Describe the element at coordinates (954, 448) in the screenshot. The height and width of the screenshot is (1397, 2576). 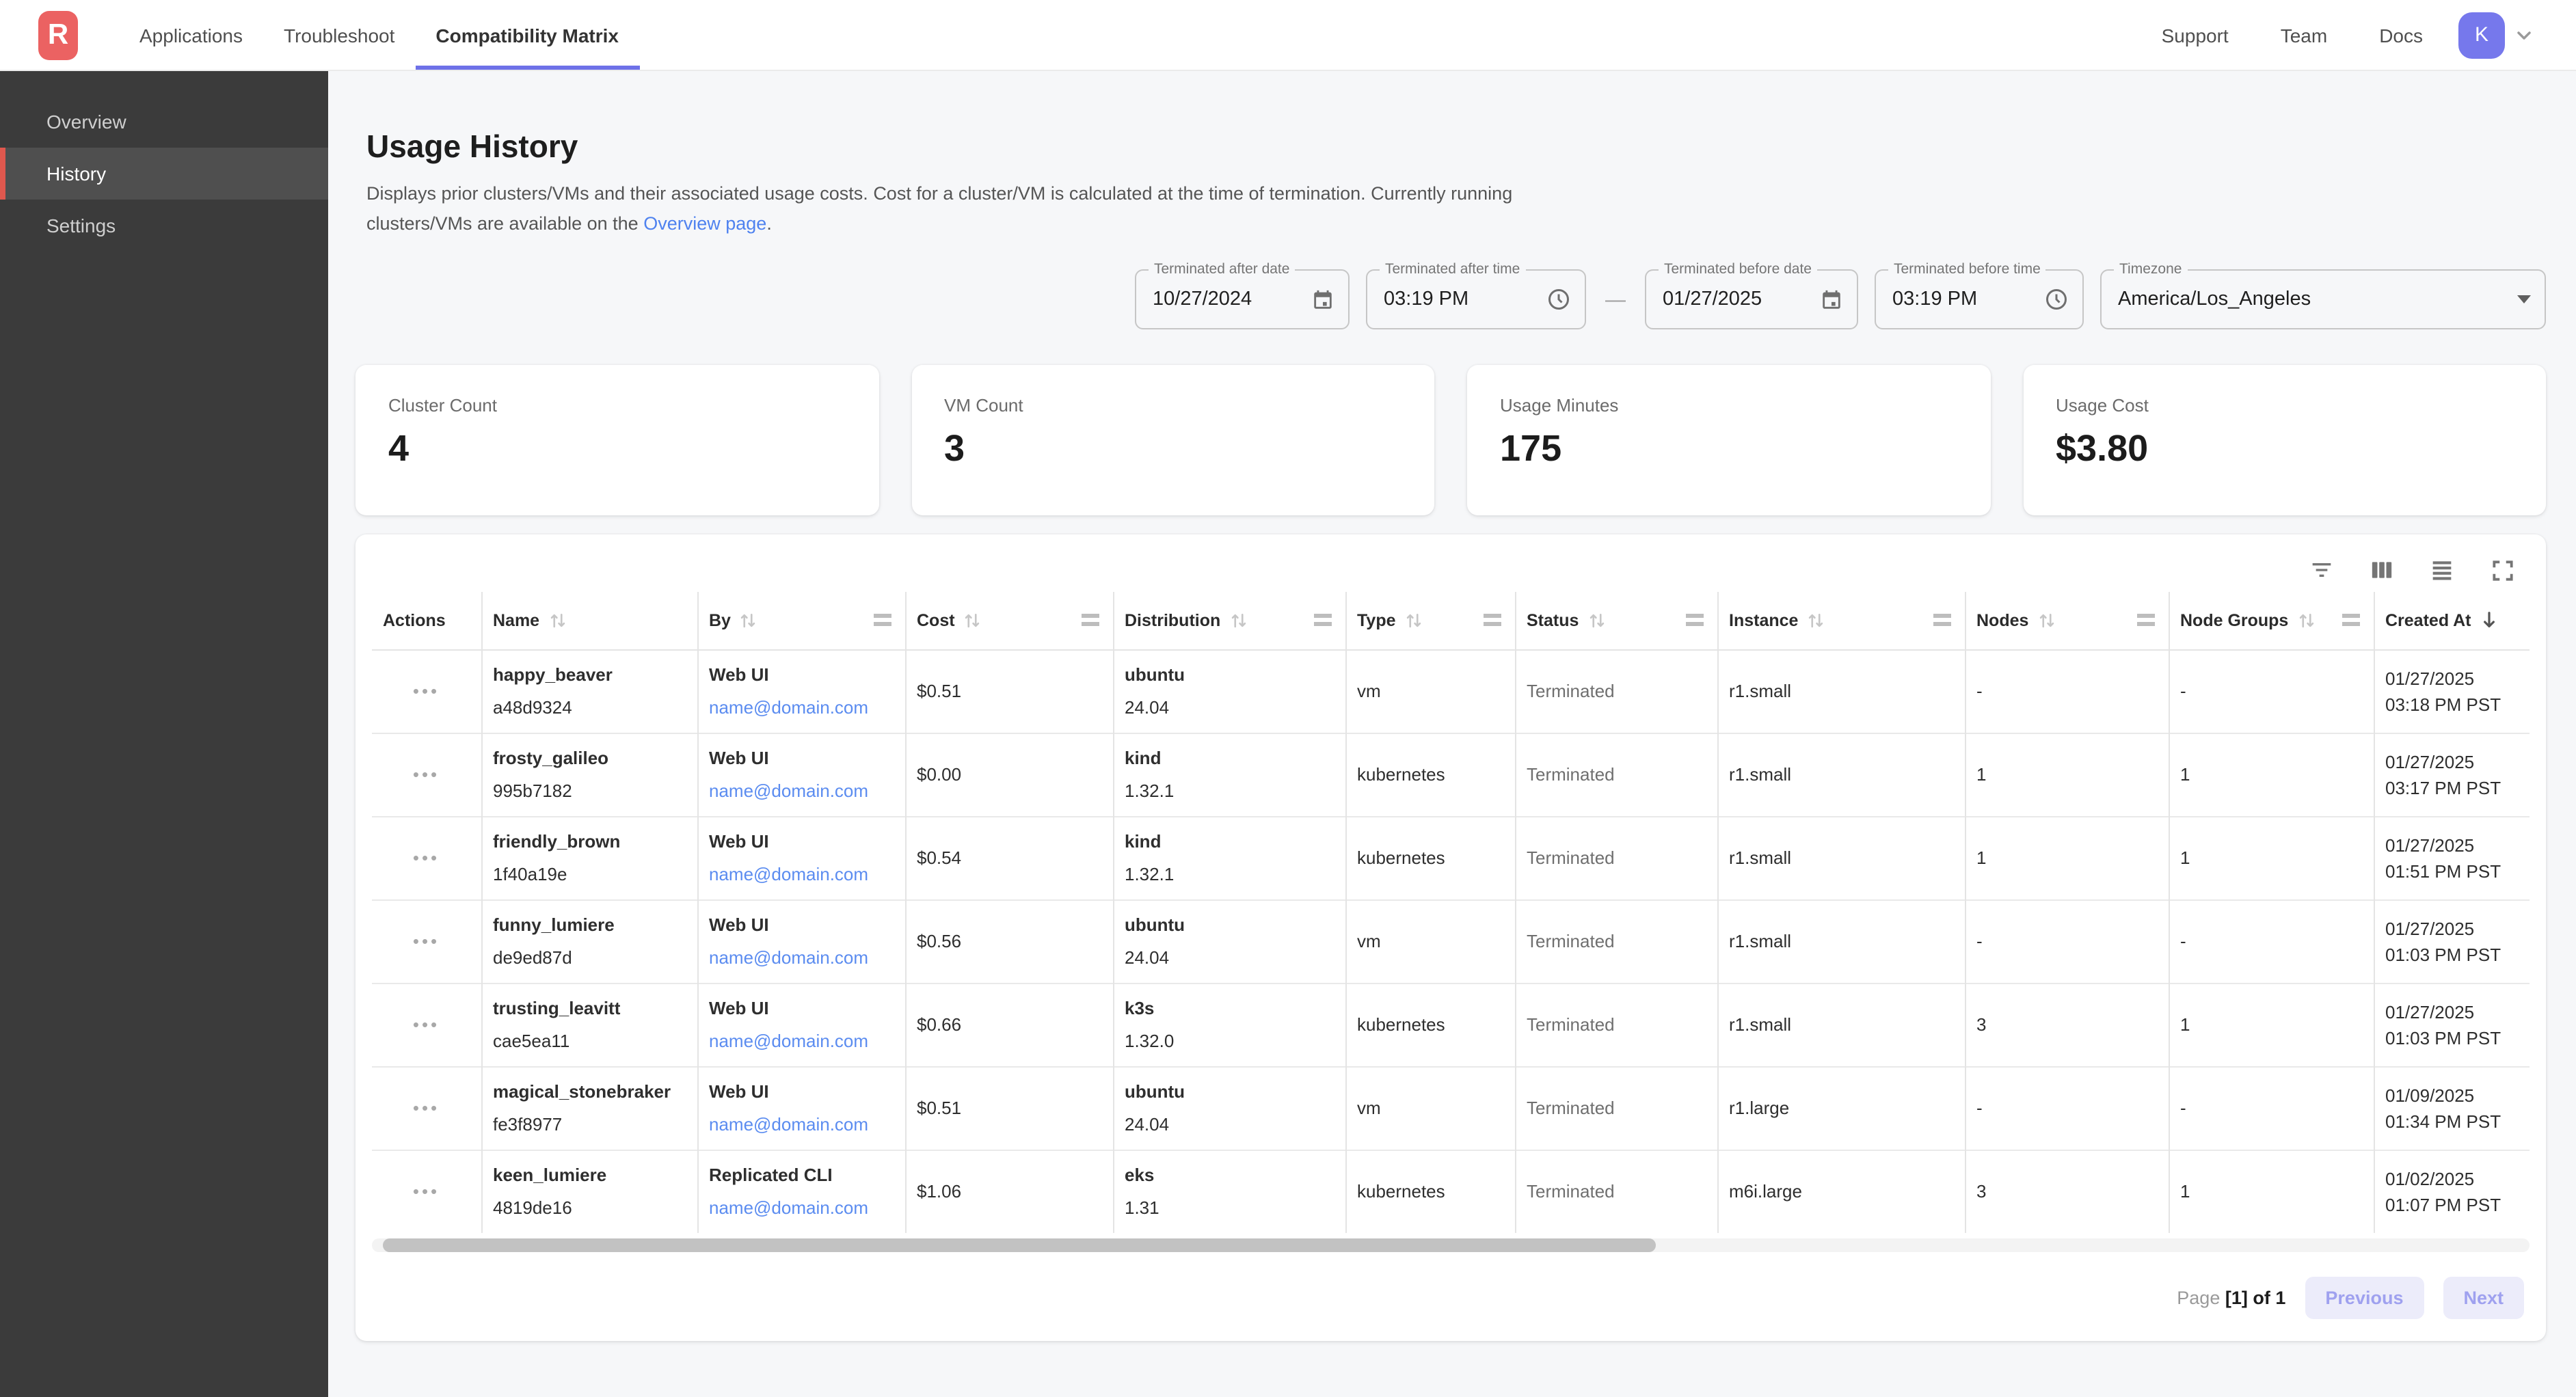
I see `stat-value: 3` at that location.